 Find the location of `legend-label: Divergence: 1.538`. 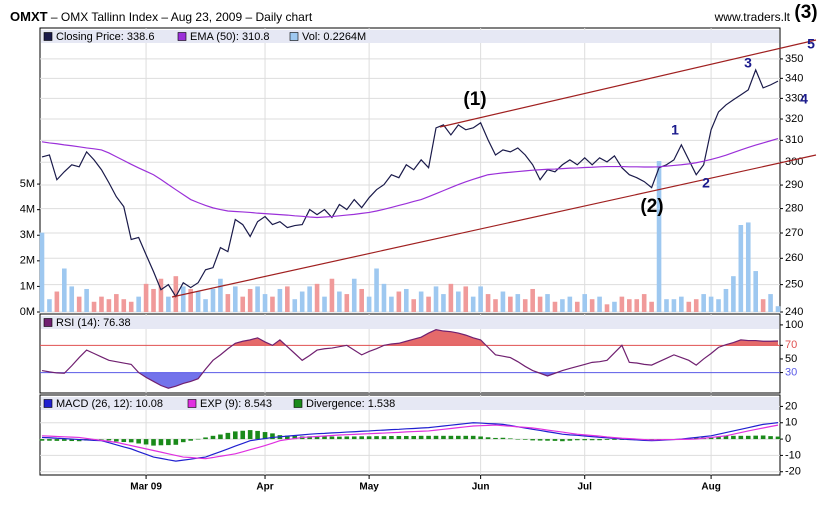

legend-label: Divergence: 1.538 is located at coordinates (350, 404).